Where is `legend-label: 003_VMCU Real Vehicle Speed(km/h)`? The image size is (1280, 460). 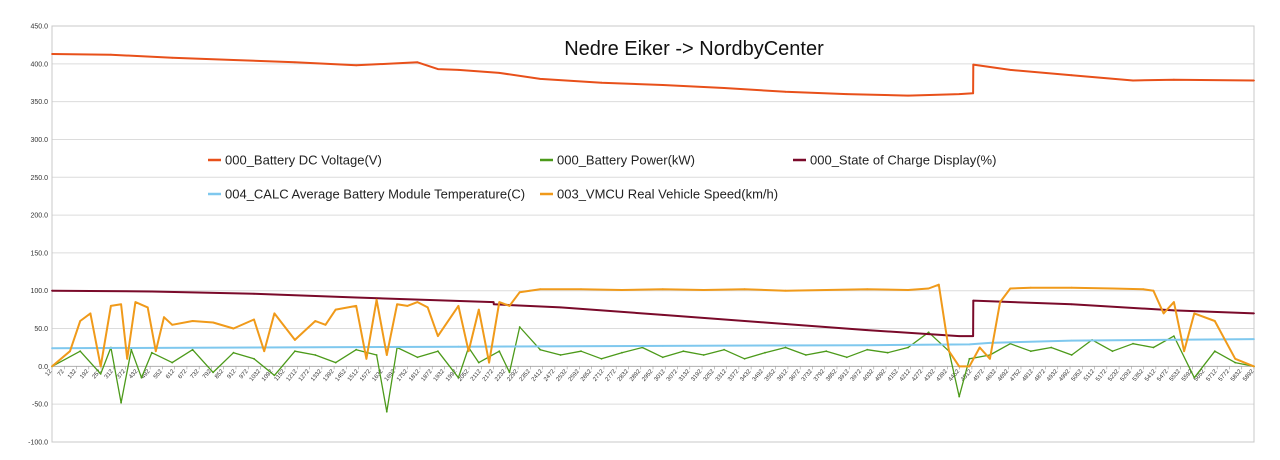 legend-label: 003_VMCU Real Vehicle Speed(km/h) is located at coordinates (667, 194).